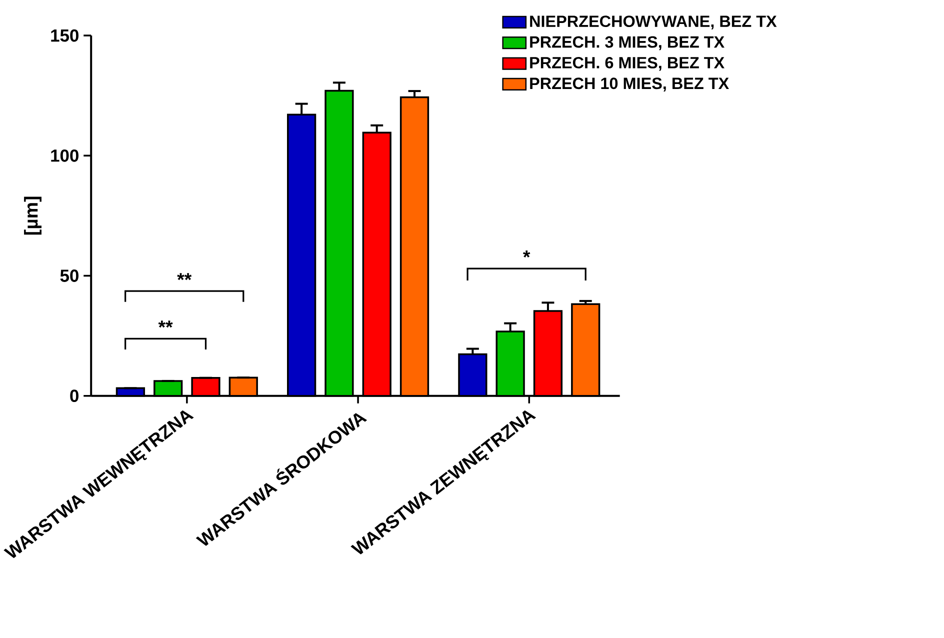 This screenshot has width=944, height=638. What do you see at coordinates (69, 275) in the screenshot?
I see `y-tick-label: 50` at bounding box center [69, 275].